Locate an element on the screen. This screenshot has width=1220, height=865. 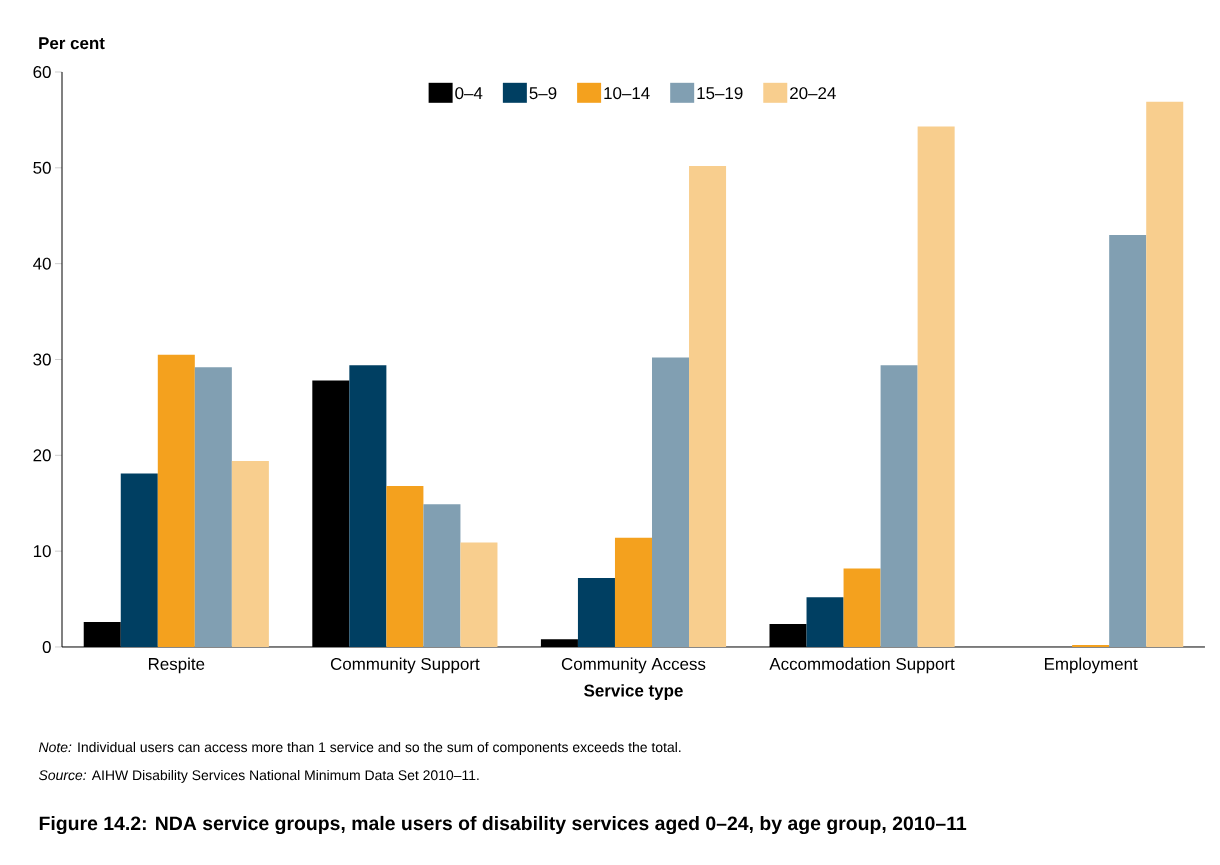
y-tick-label: 50 is located at coordinates (42, 167).